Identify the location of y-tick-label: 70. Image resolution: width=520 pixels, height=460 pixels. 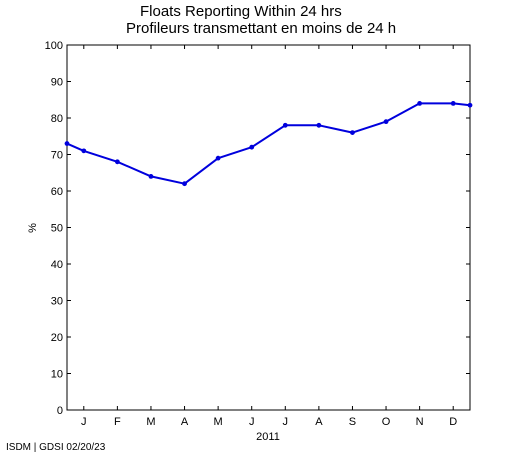
(57, 156).